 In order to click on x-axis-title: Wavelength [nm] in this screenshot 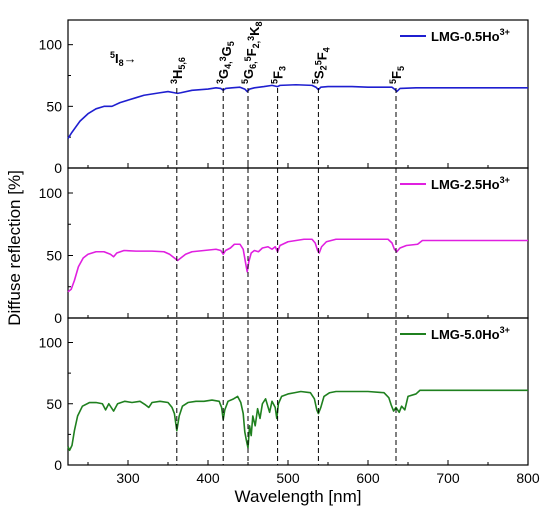, I will do `click(298, 496)`.